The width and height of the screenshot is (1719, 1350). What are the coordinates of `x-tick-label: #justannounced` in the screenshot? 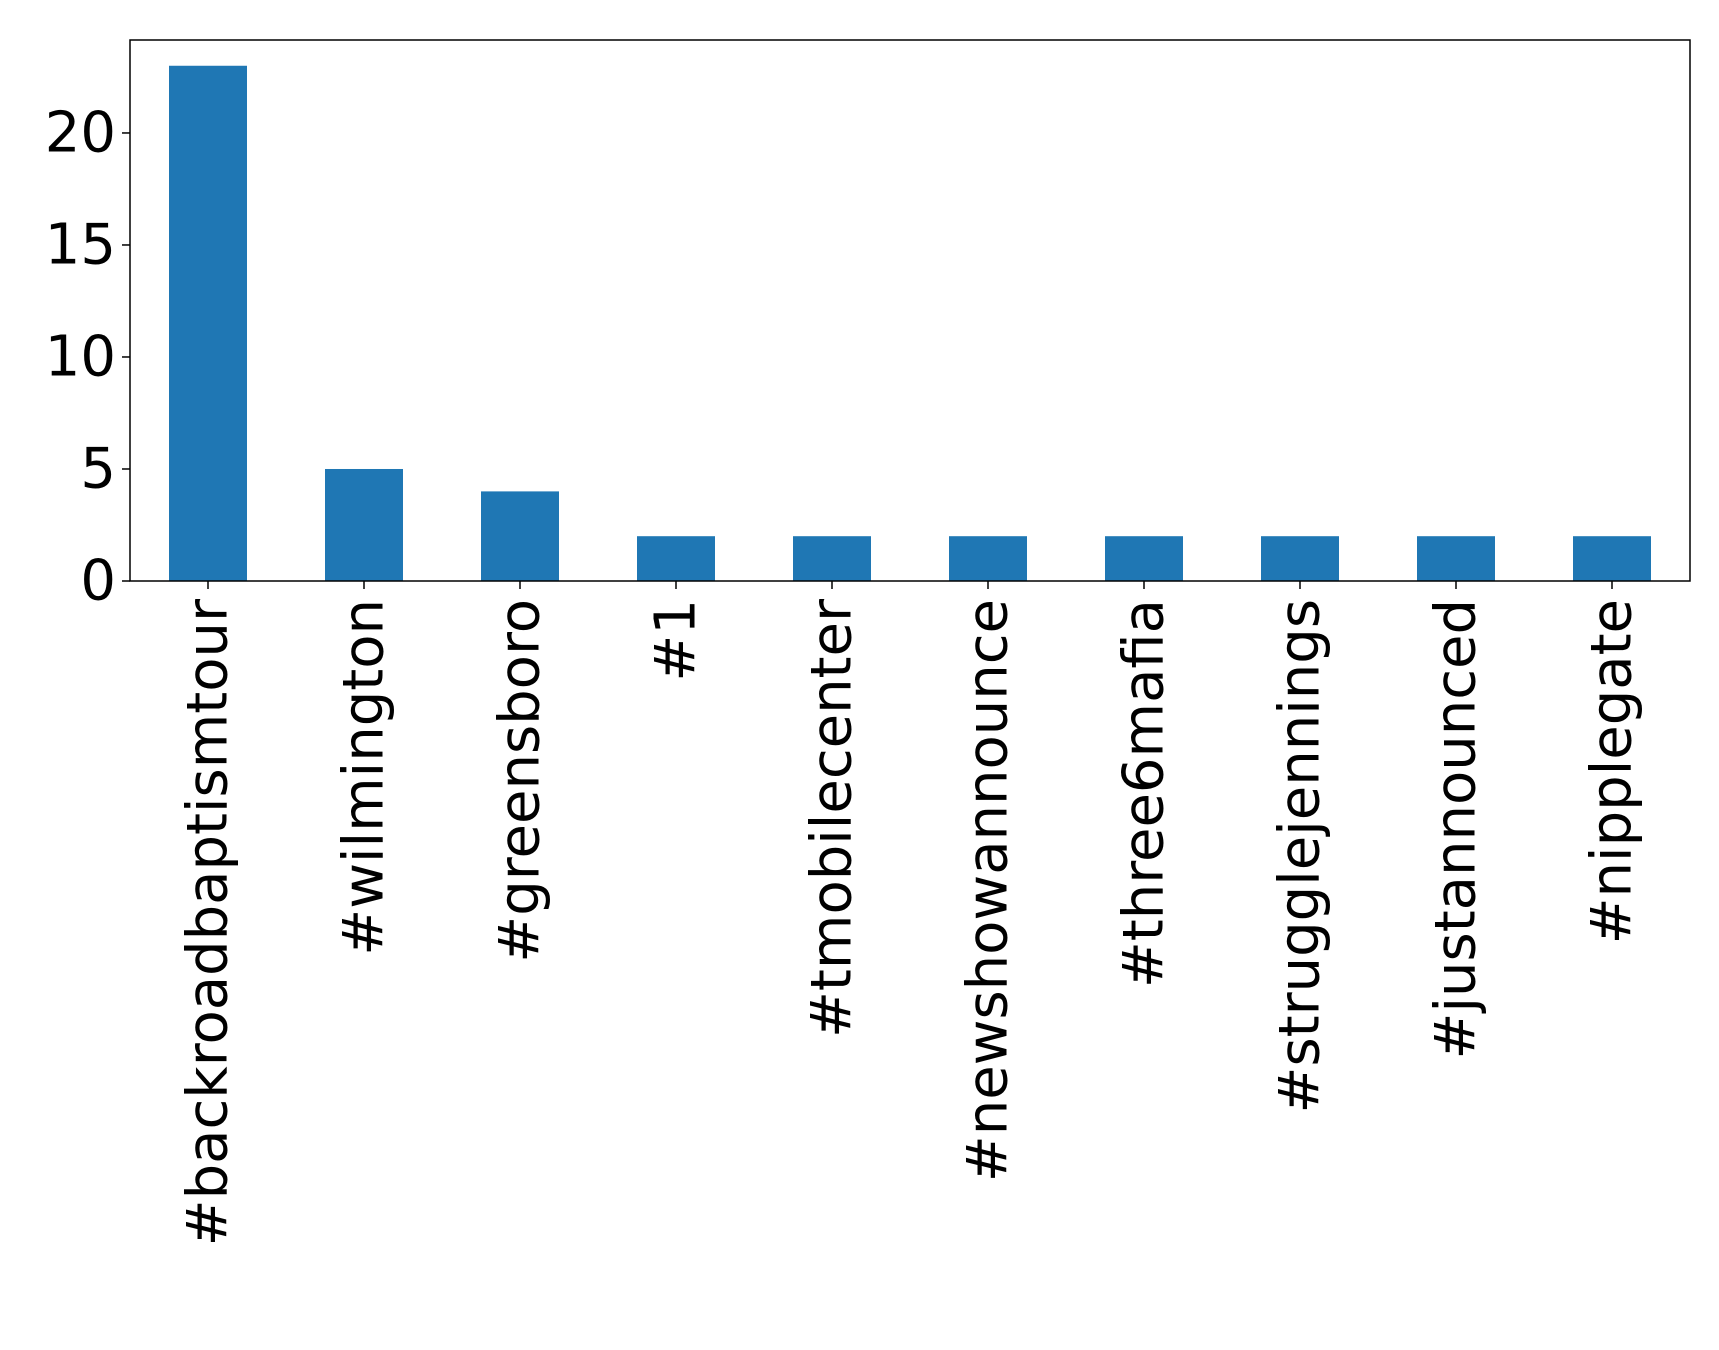 It's located at (1456, 829).